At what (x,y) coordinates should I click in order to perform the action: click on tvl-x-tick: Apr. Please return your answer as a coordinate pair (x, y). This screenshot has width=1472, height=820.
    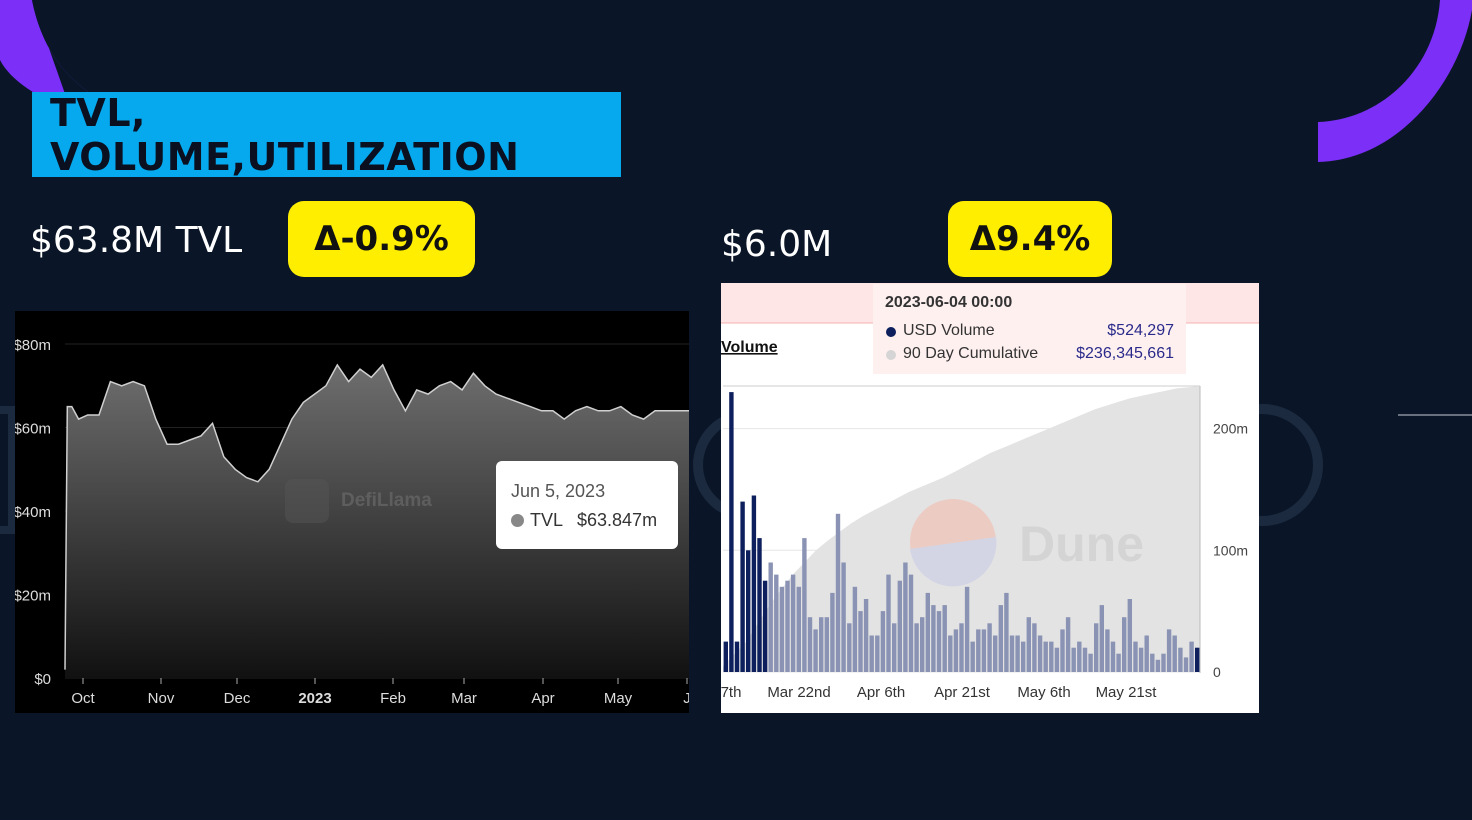
    Looking at the image, I should click on (542, 698).